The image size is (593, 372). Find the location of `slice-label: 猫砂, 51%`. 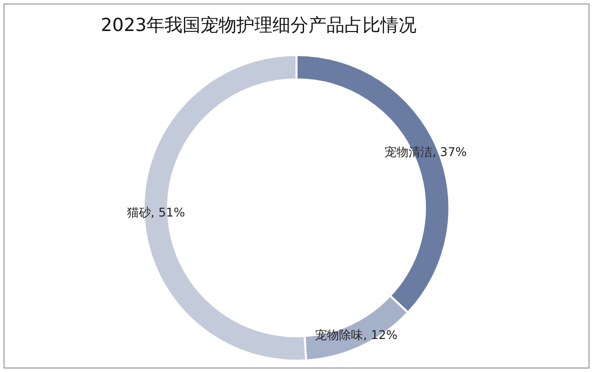

slice-label: 猫砂, 51% is located at coordinates (156, 212).